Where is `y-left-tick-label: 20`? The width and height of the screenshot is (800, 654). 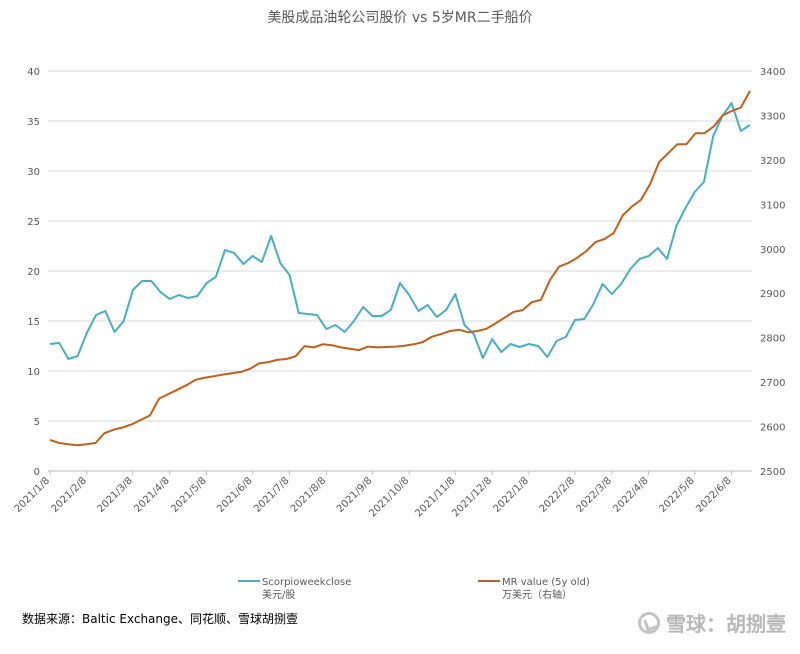 y-left-tick-label: 20 is located at coordinates (33, 272).